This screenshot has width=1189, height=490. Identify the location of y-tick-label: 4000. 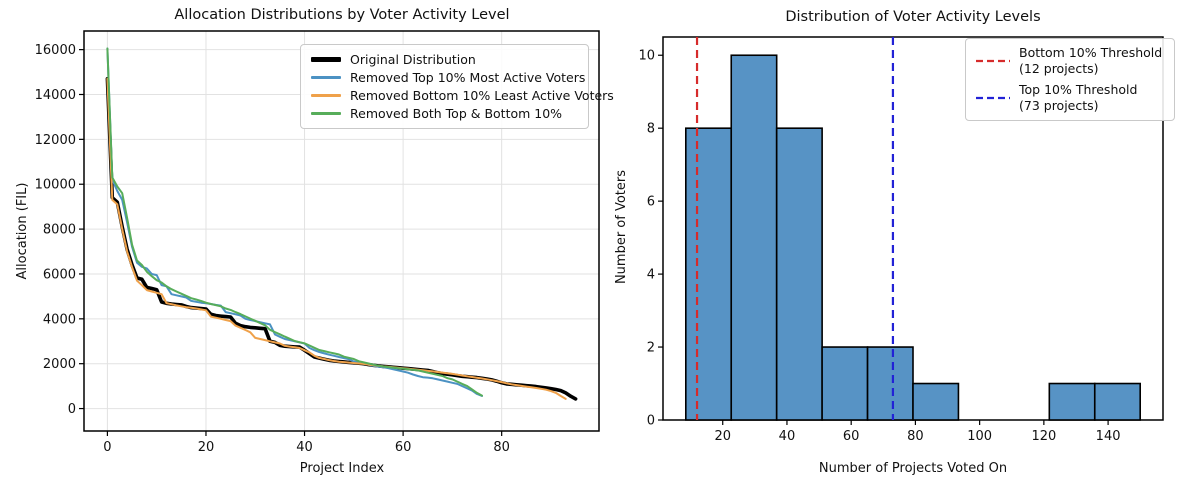
(59, 319).